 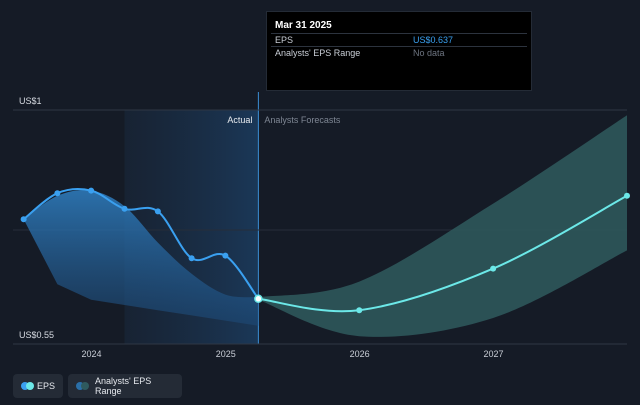 What do you see at coordinates (284, 40) in the screenshot?
I see `tooltip-eps-label: EPS` at bounding box center [284, 40].